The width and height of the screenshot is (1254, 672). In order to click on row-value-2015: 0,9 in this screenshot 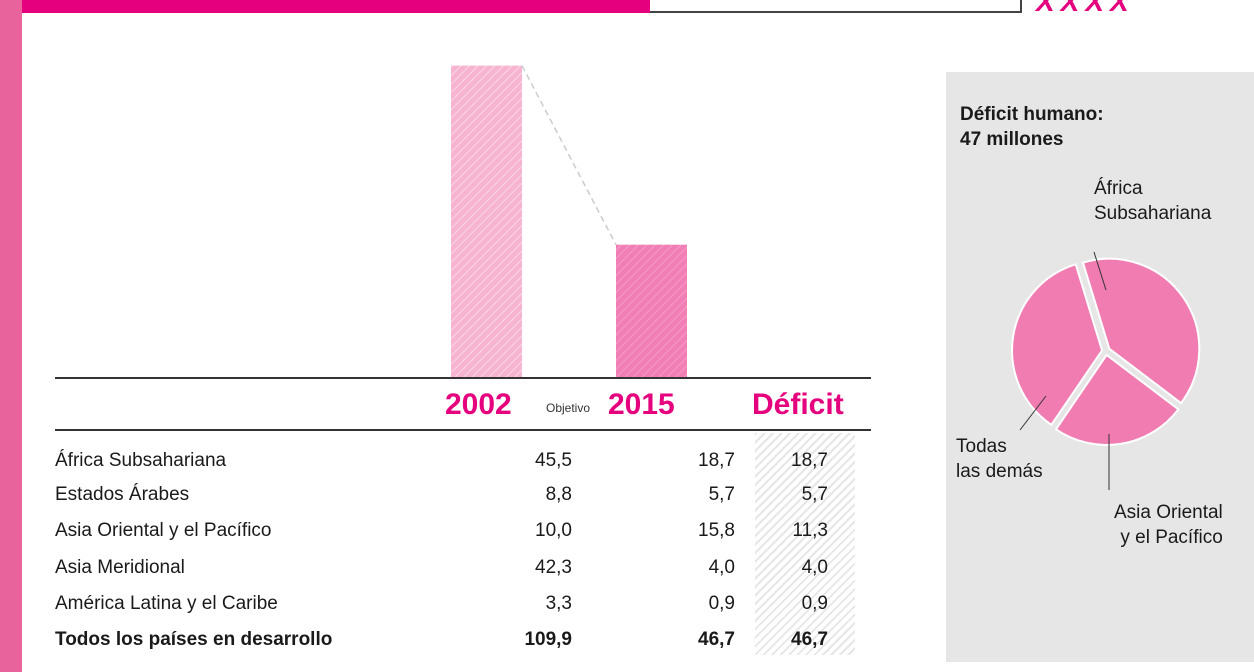, I will do `click(721, 603)`.